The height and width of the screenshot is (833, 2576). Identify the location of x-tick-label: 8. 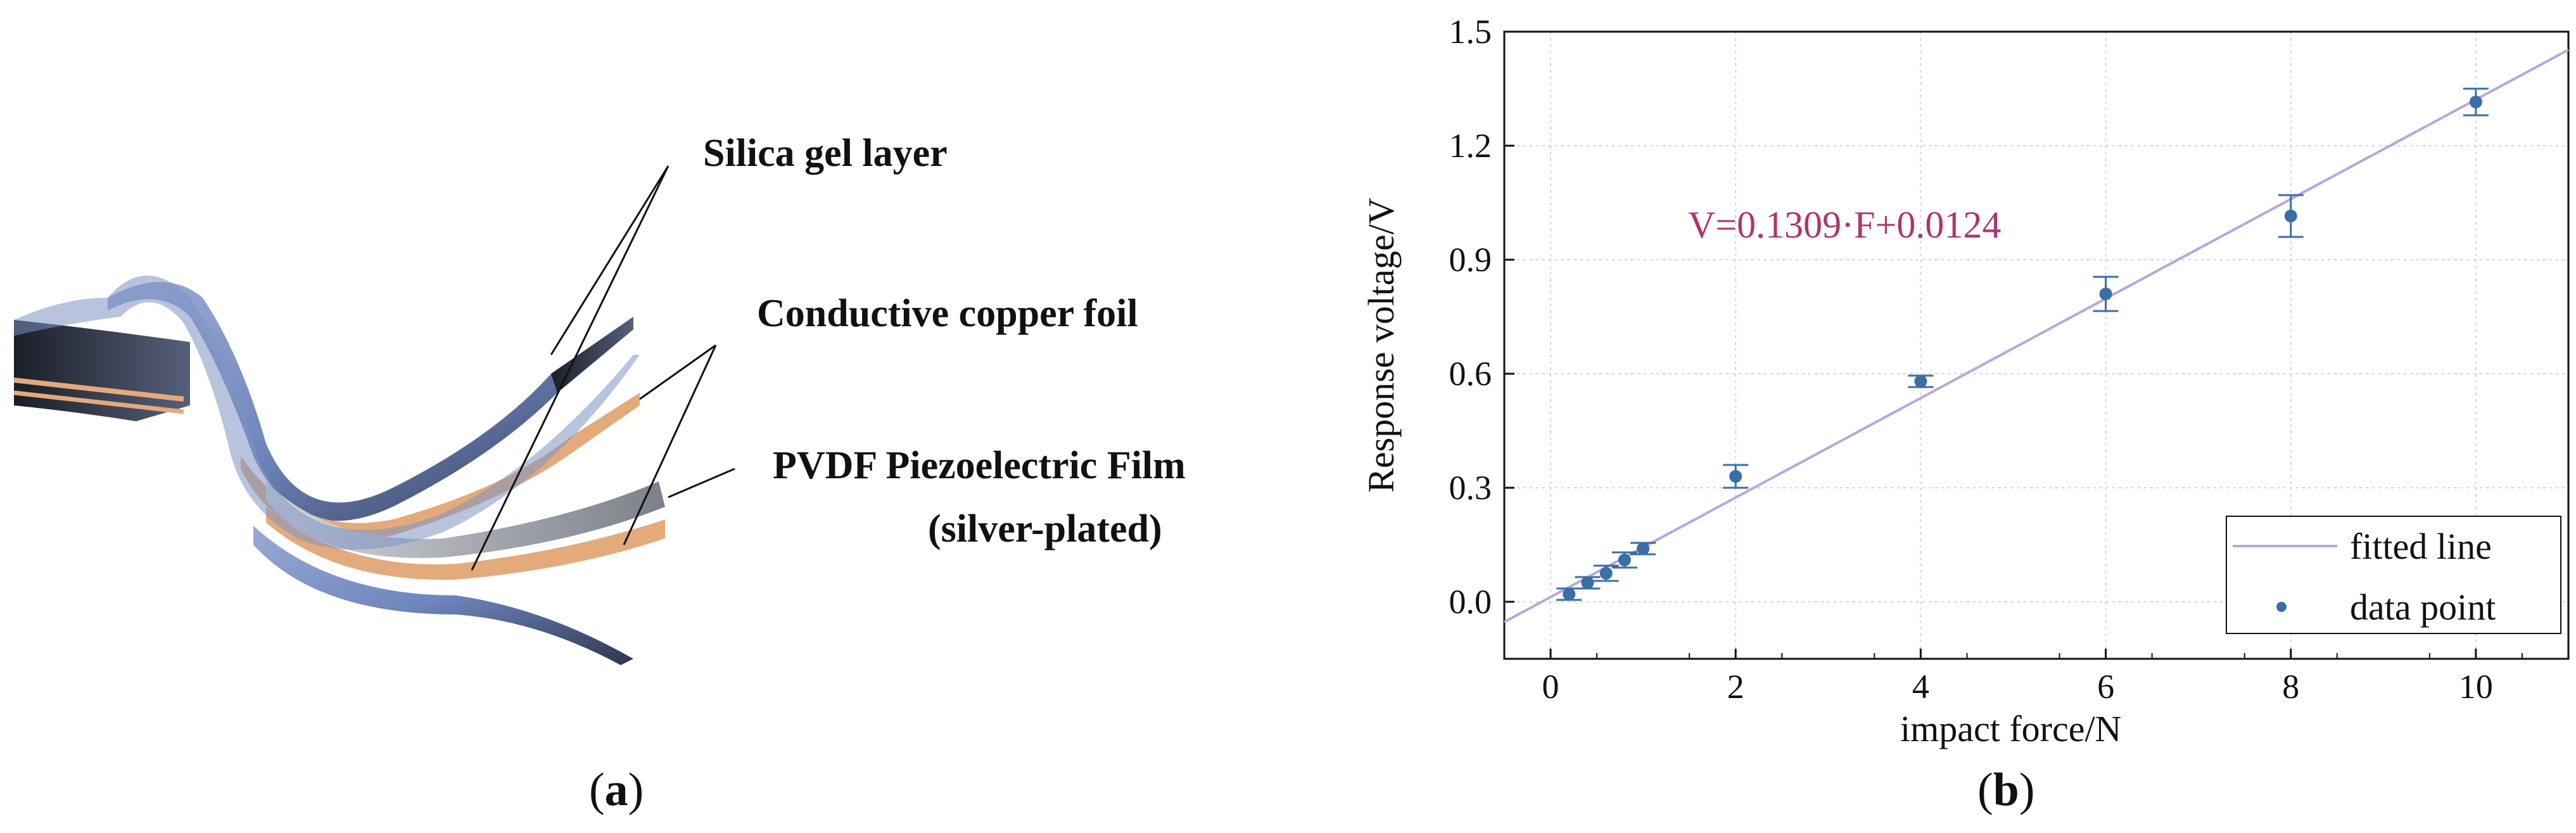
(2290, 687).